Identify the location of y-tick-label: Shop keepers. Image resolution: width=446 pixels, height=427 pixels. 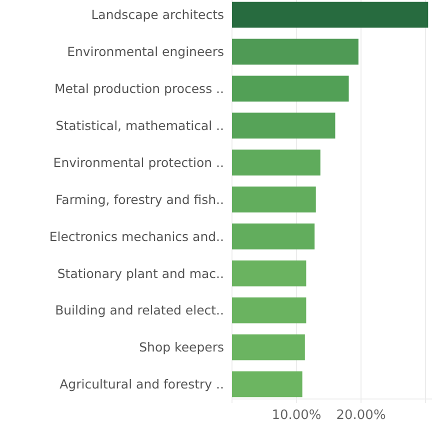
(181, 347).